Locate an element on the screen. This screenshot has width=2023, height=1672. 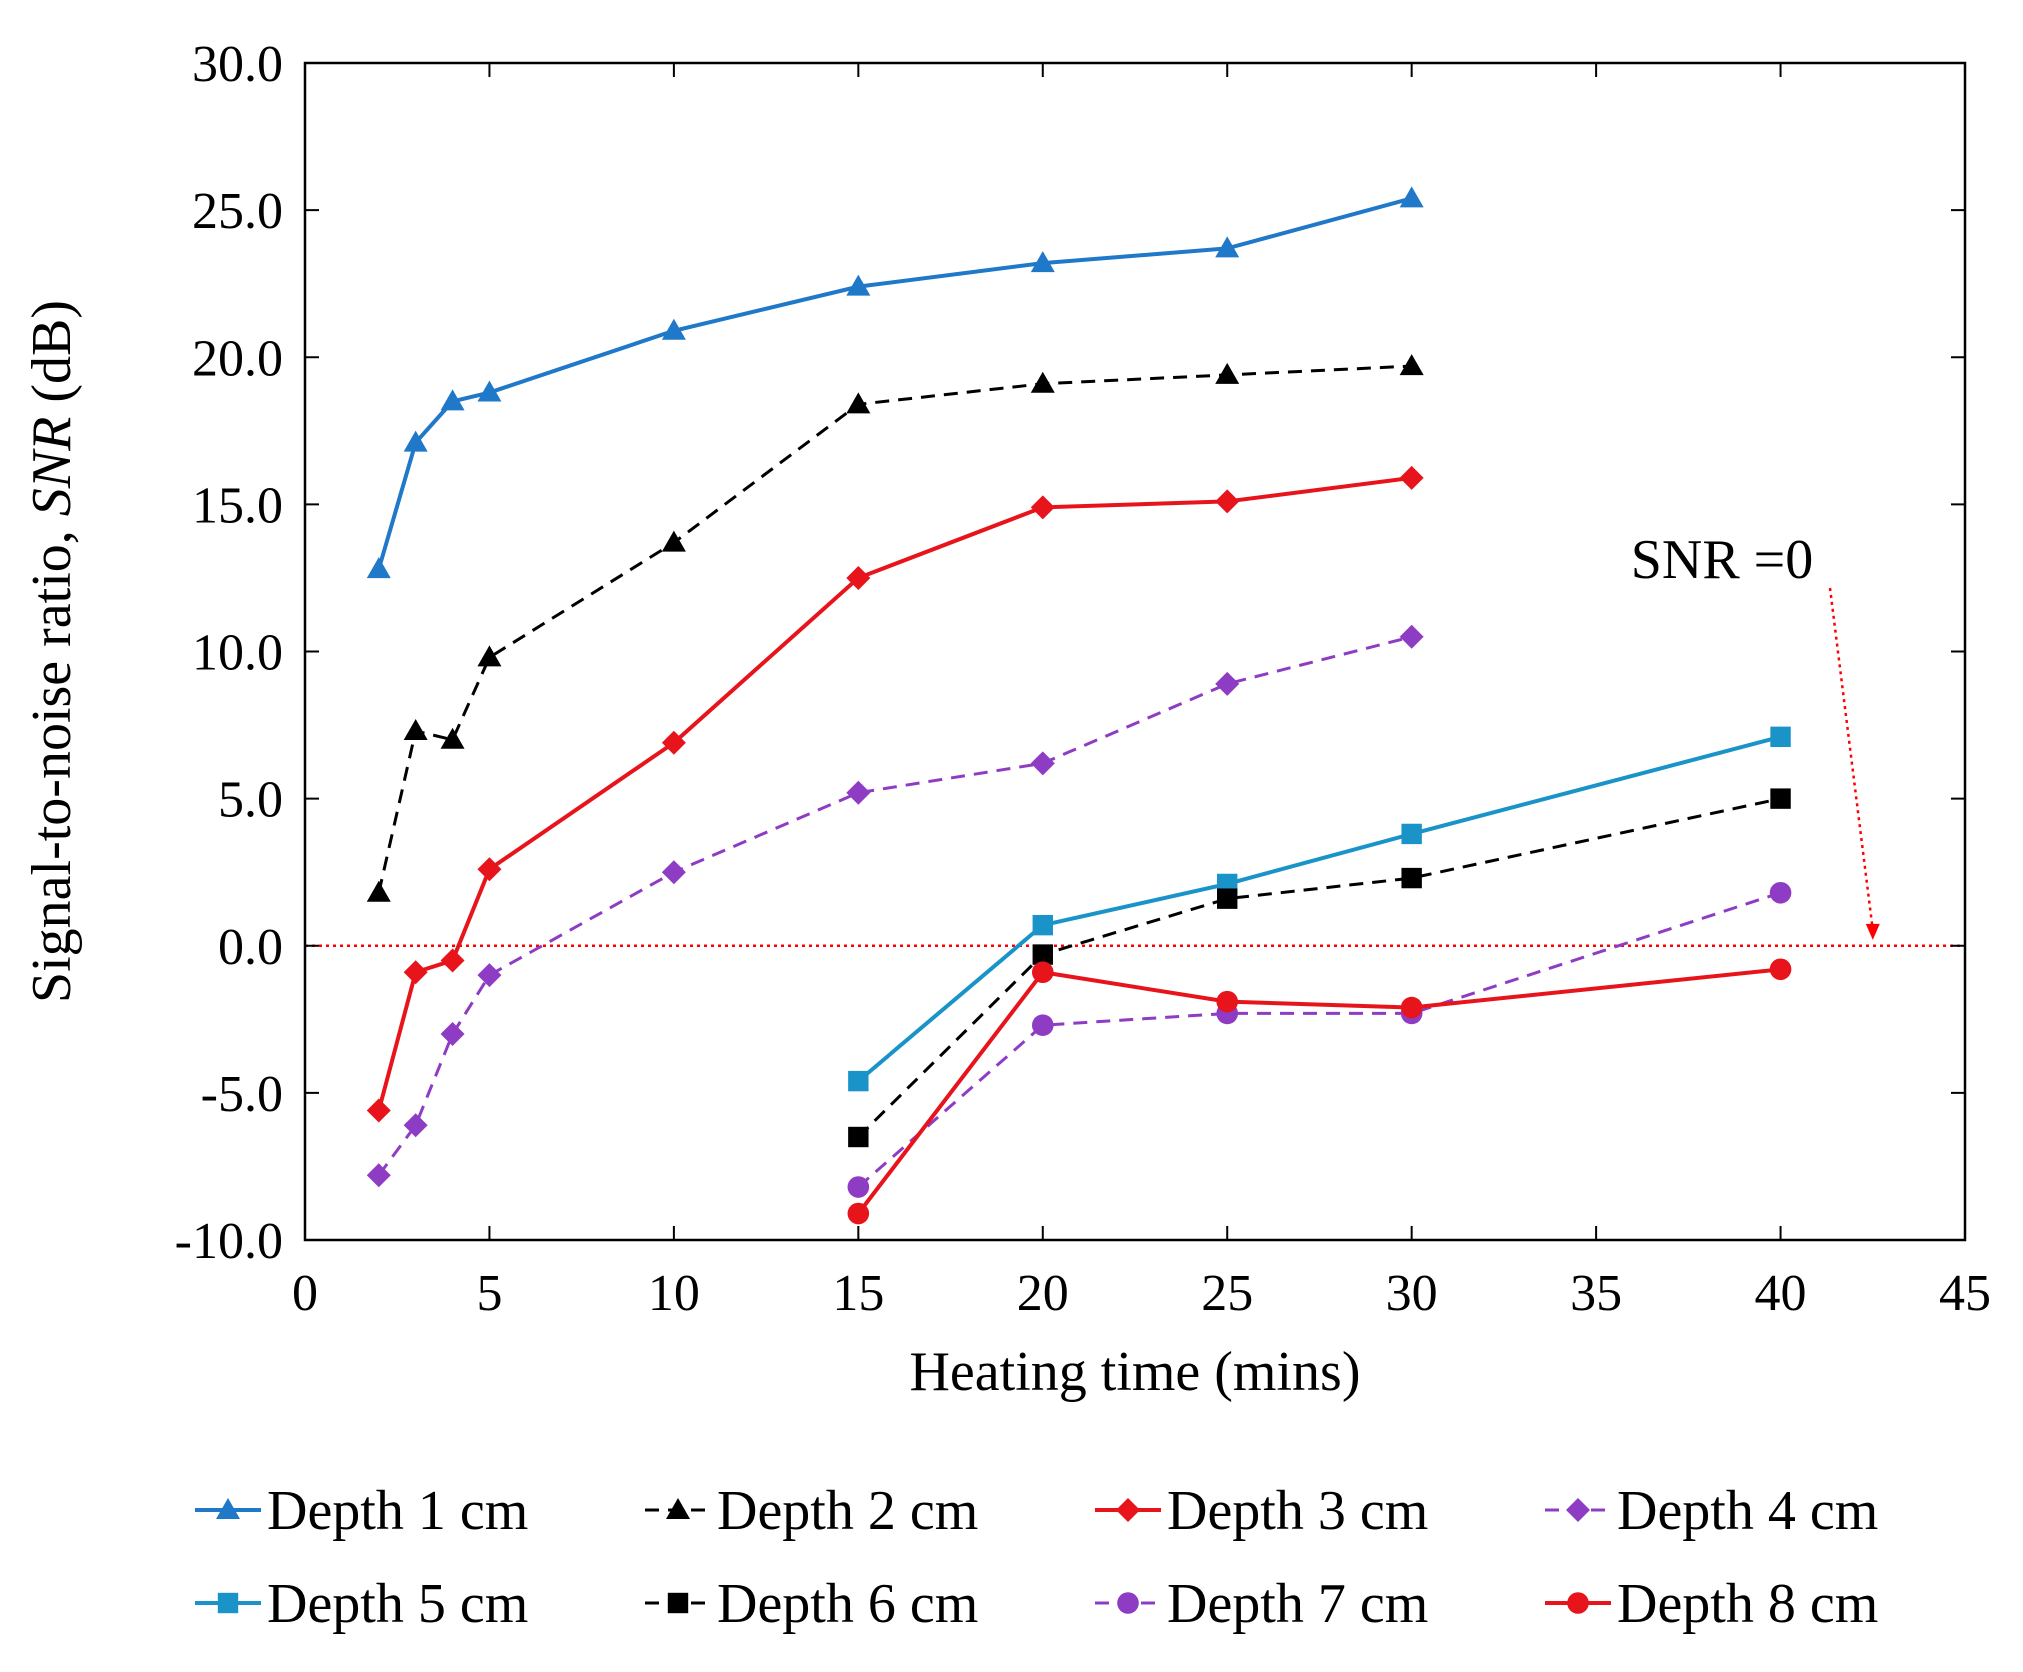
x-tick-label: 30 is located at coordinates (1412, 1293).